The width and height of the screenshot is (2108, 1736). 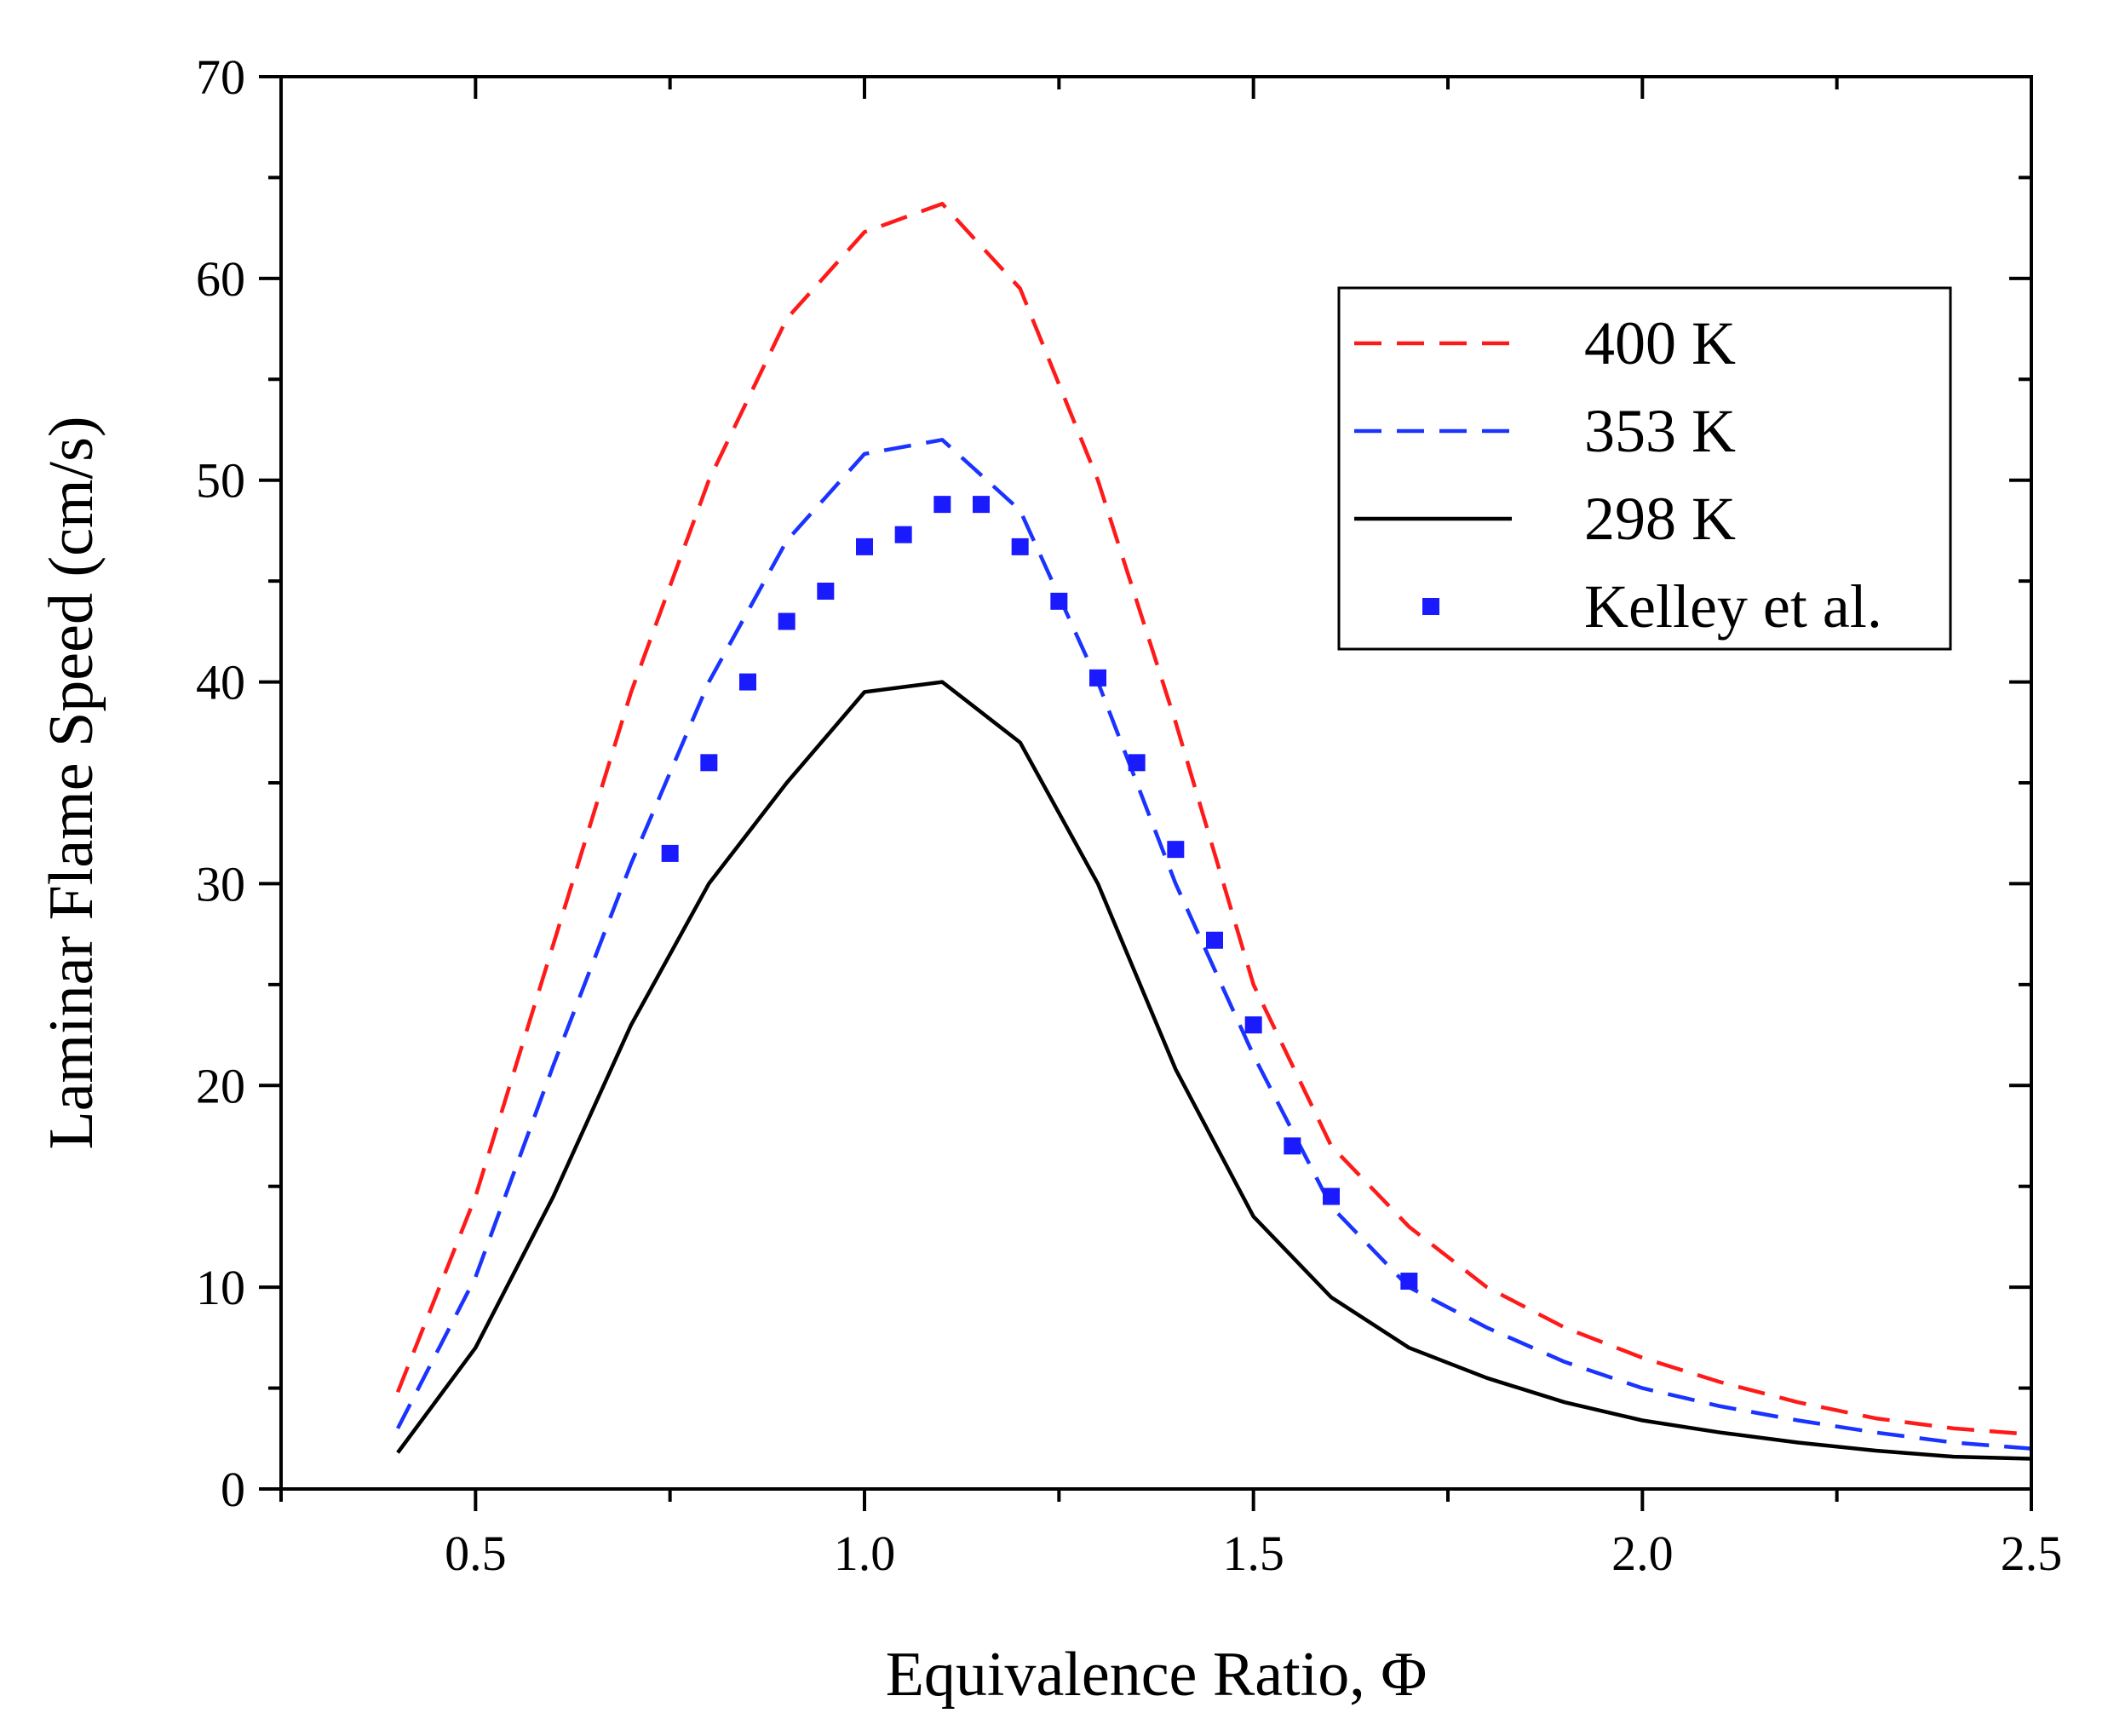 I want to click on legend-swatch-kelley-et-al, so click(x=1431, y=606).